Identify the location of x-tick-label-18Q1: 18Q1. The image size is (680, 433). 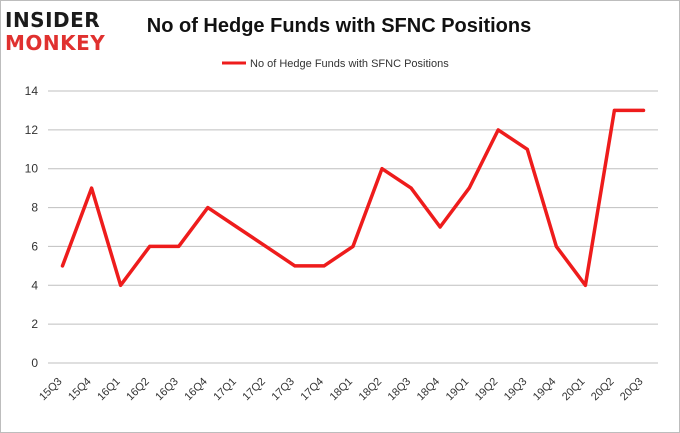
(342, 390).